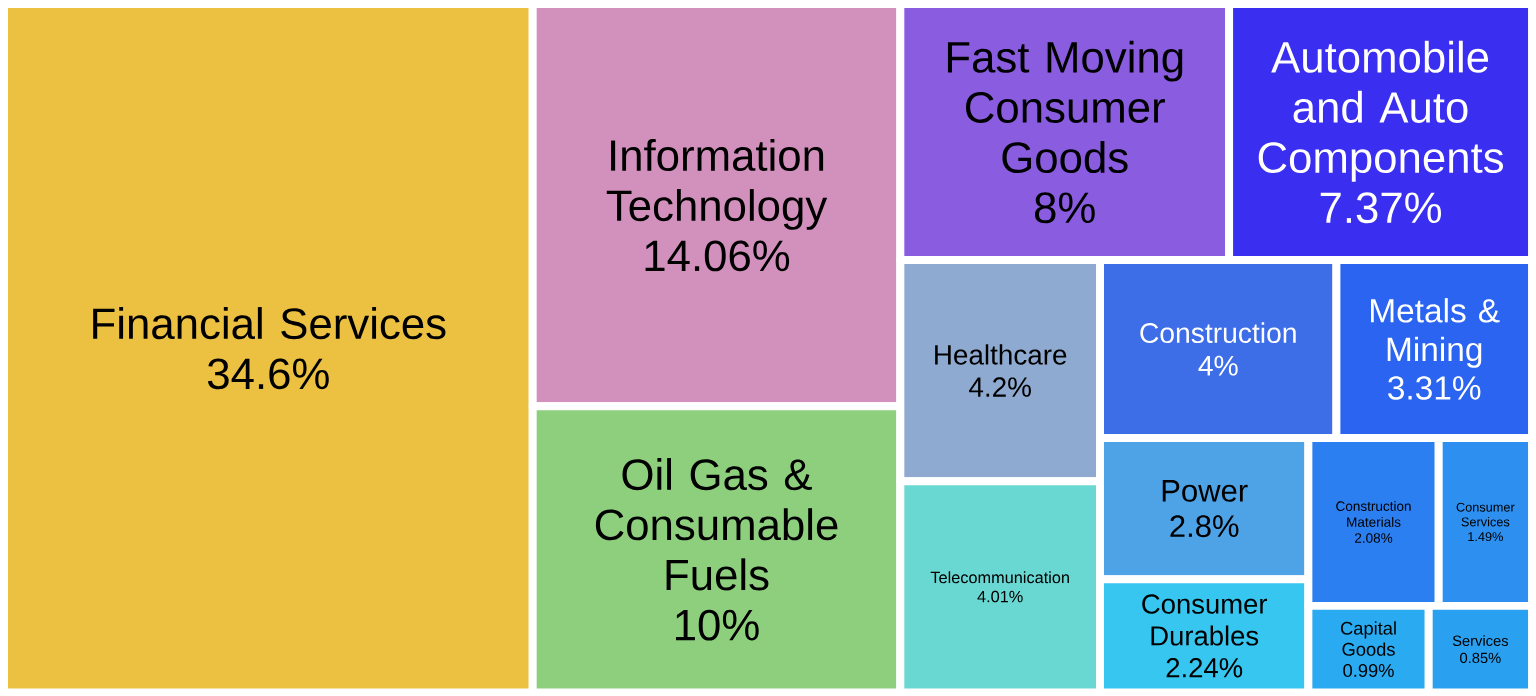  What do you see at coordinates (1204, 526) in the screenshot?
I see `data-label: 2.8%` at bounding box center [1204, 526].